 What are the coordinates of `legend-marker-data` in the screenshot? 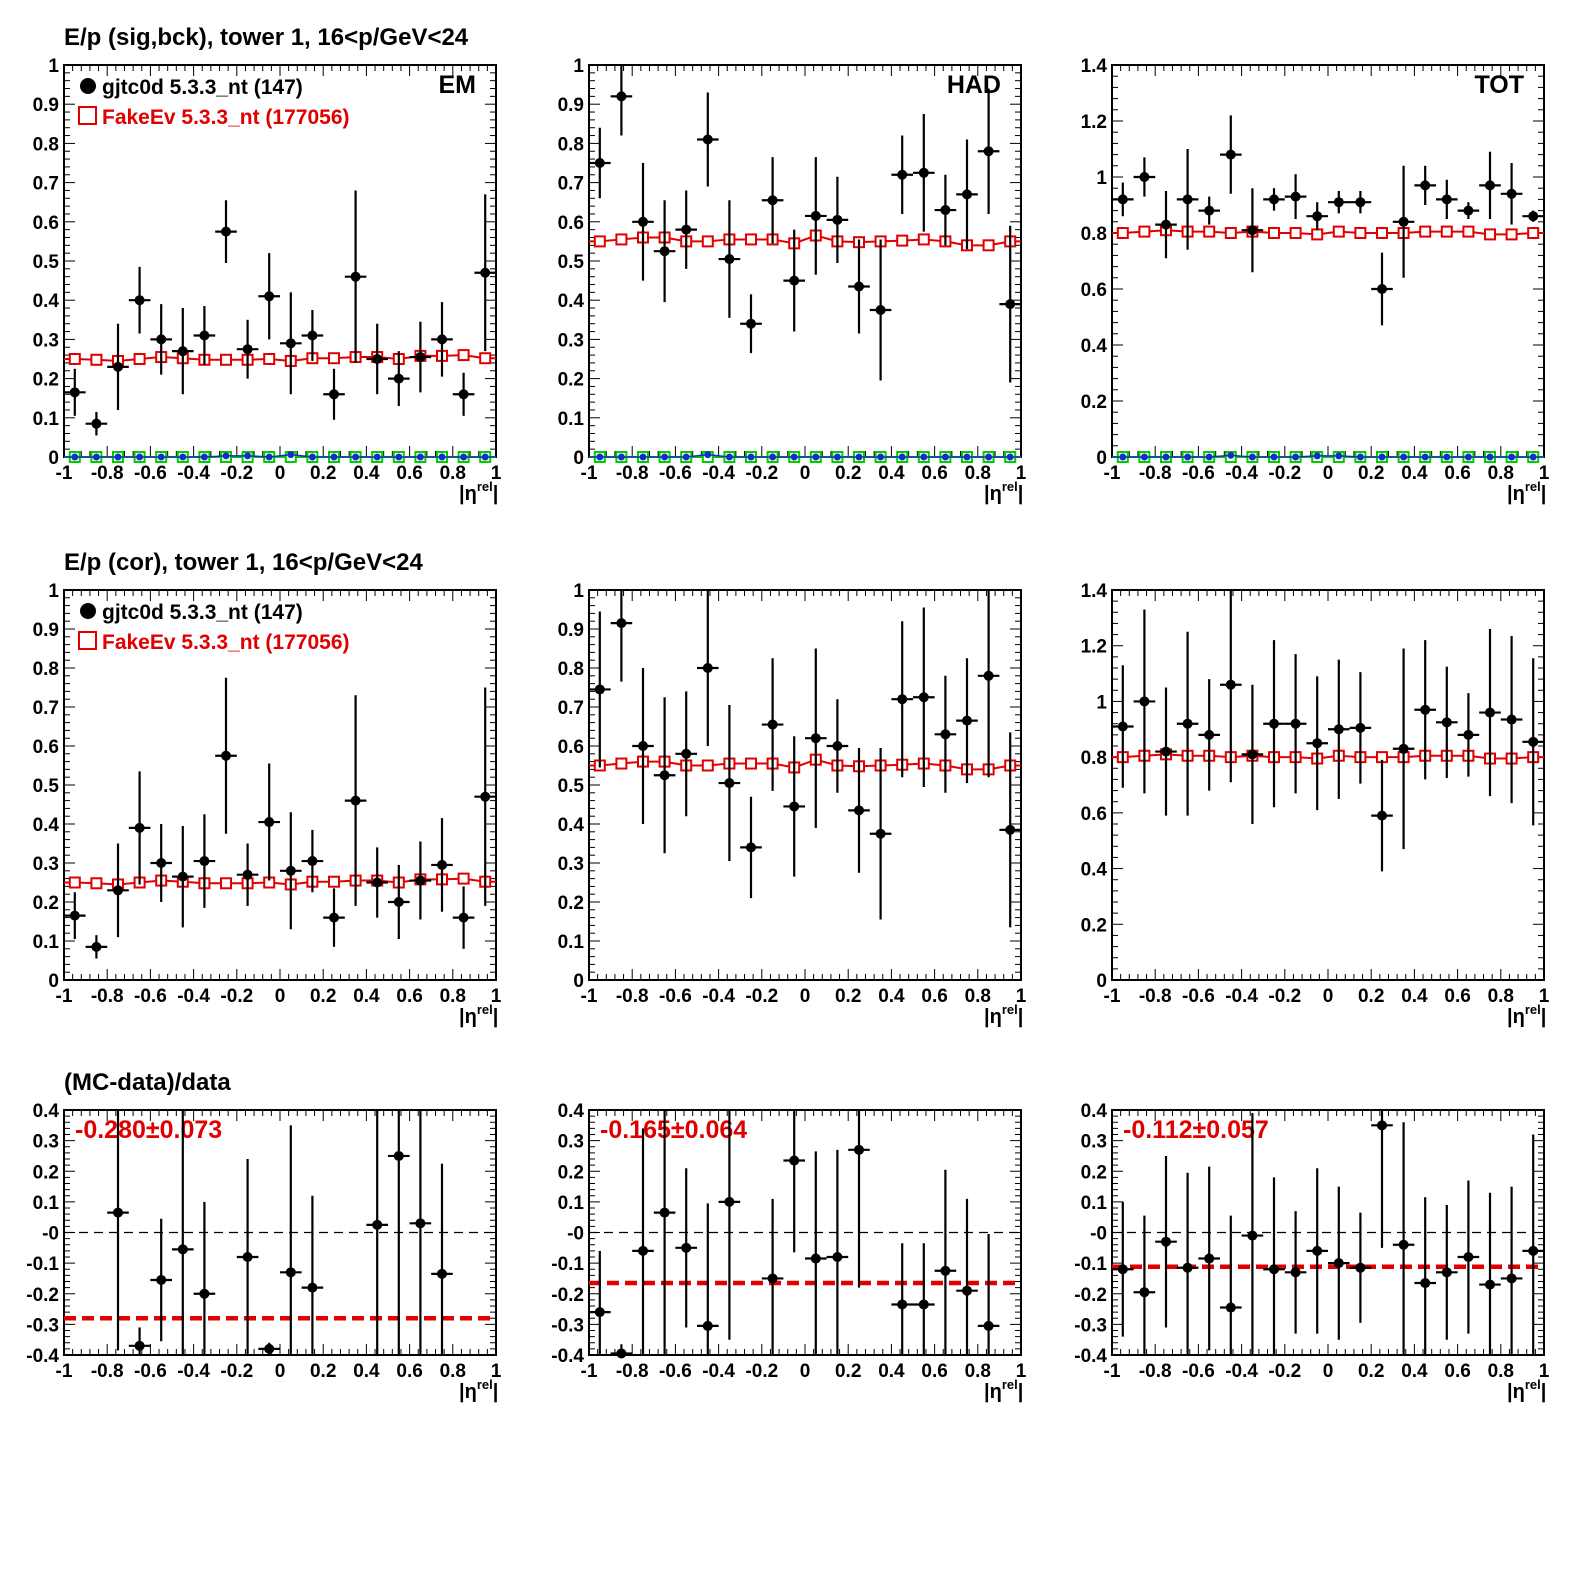 It's located at (88, 611).